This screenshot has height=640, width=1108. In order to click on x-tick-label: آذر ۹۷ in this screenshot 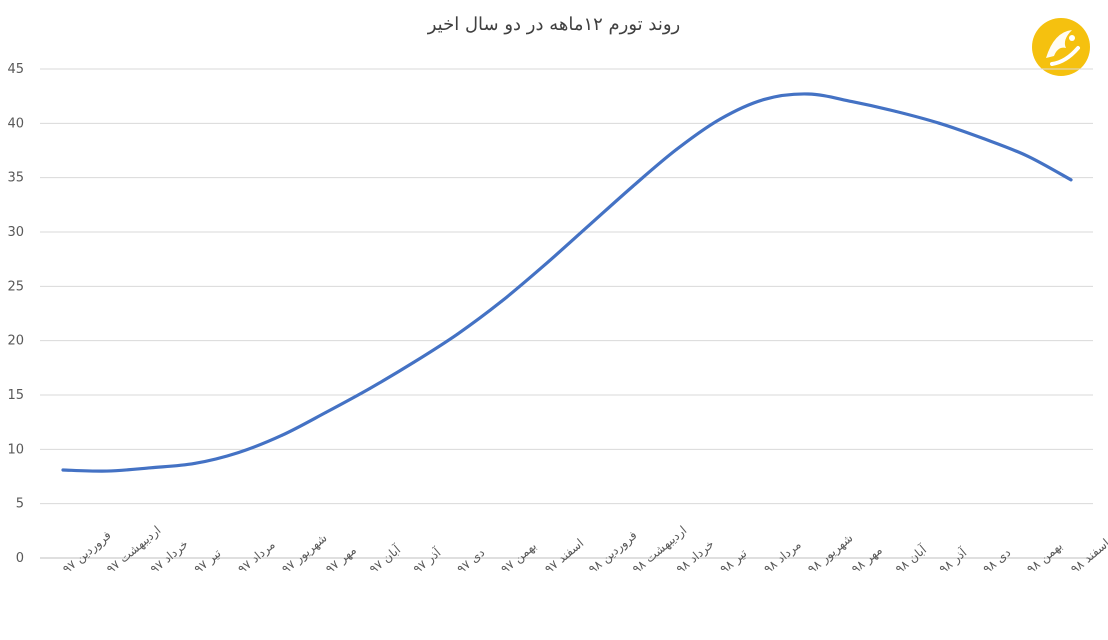, I will do `click(427, 560)`.